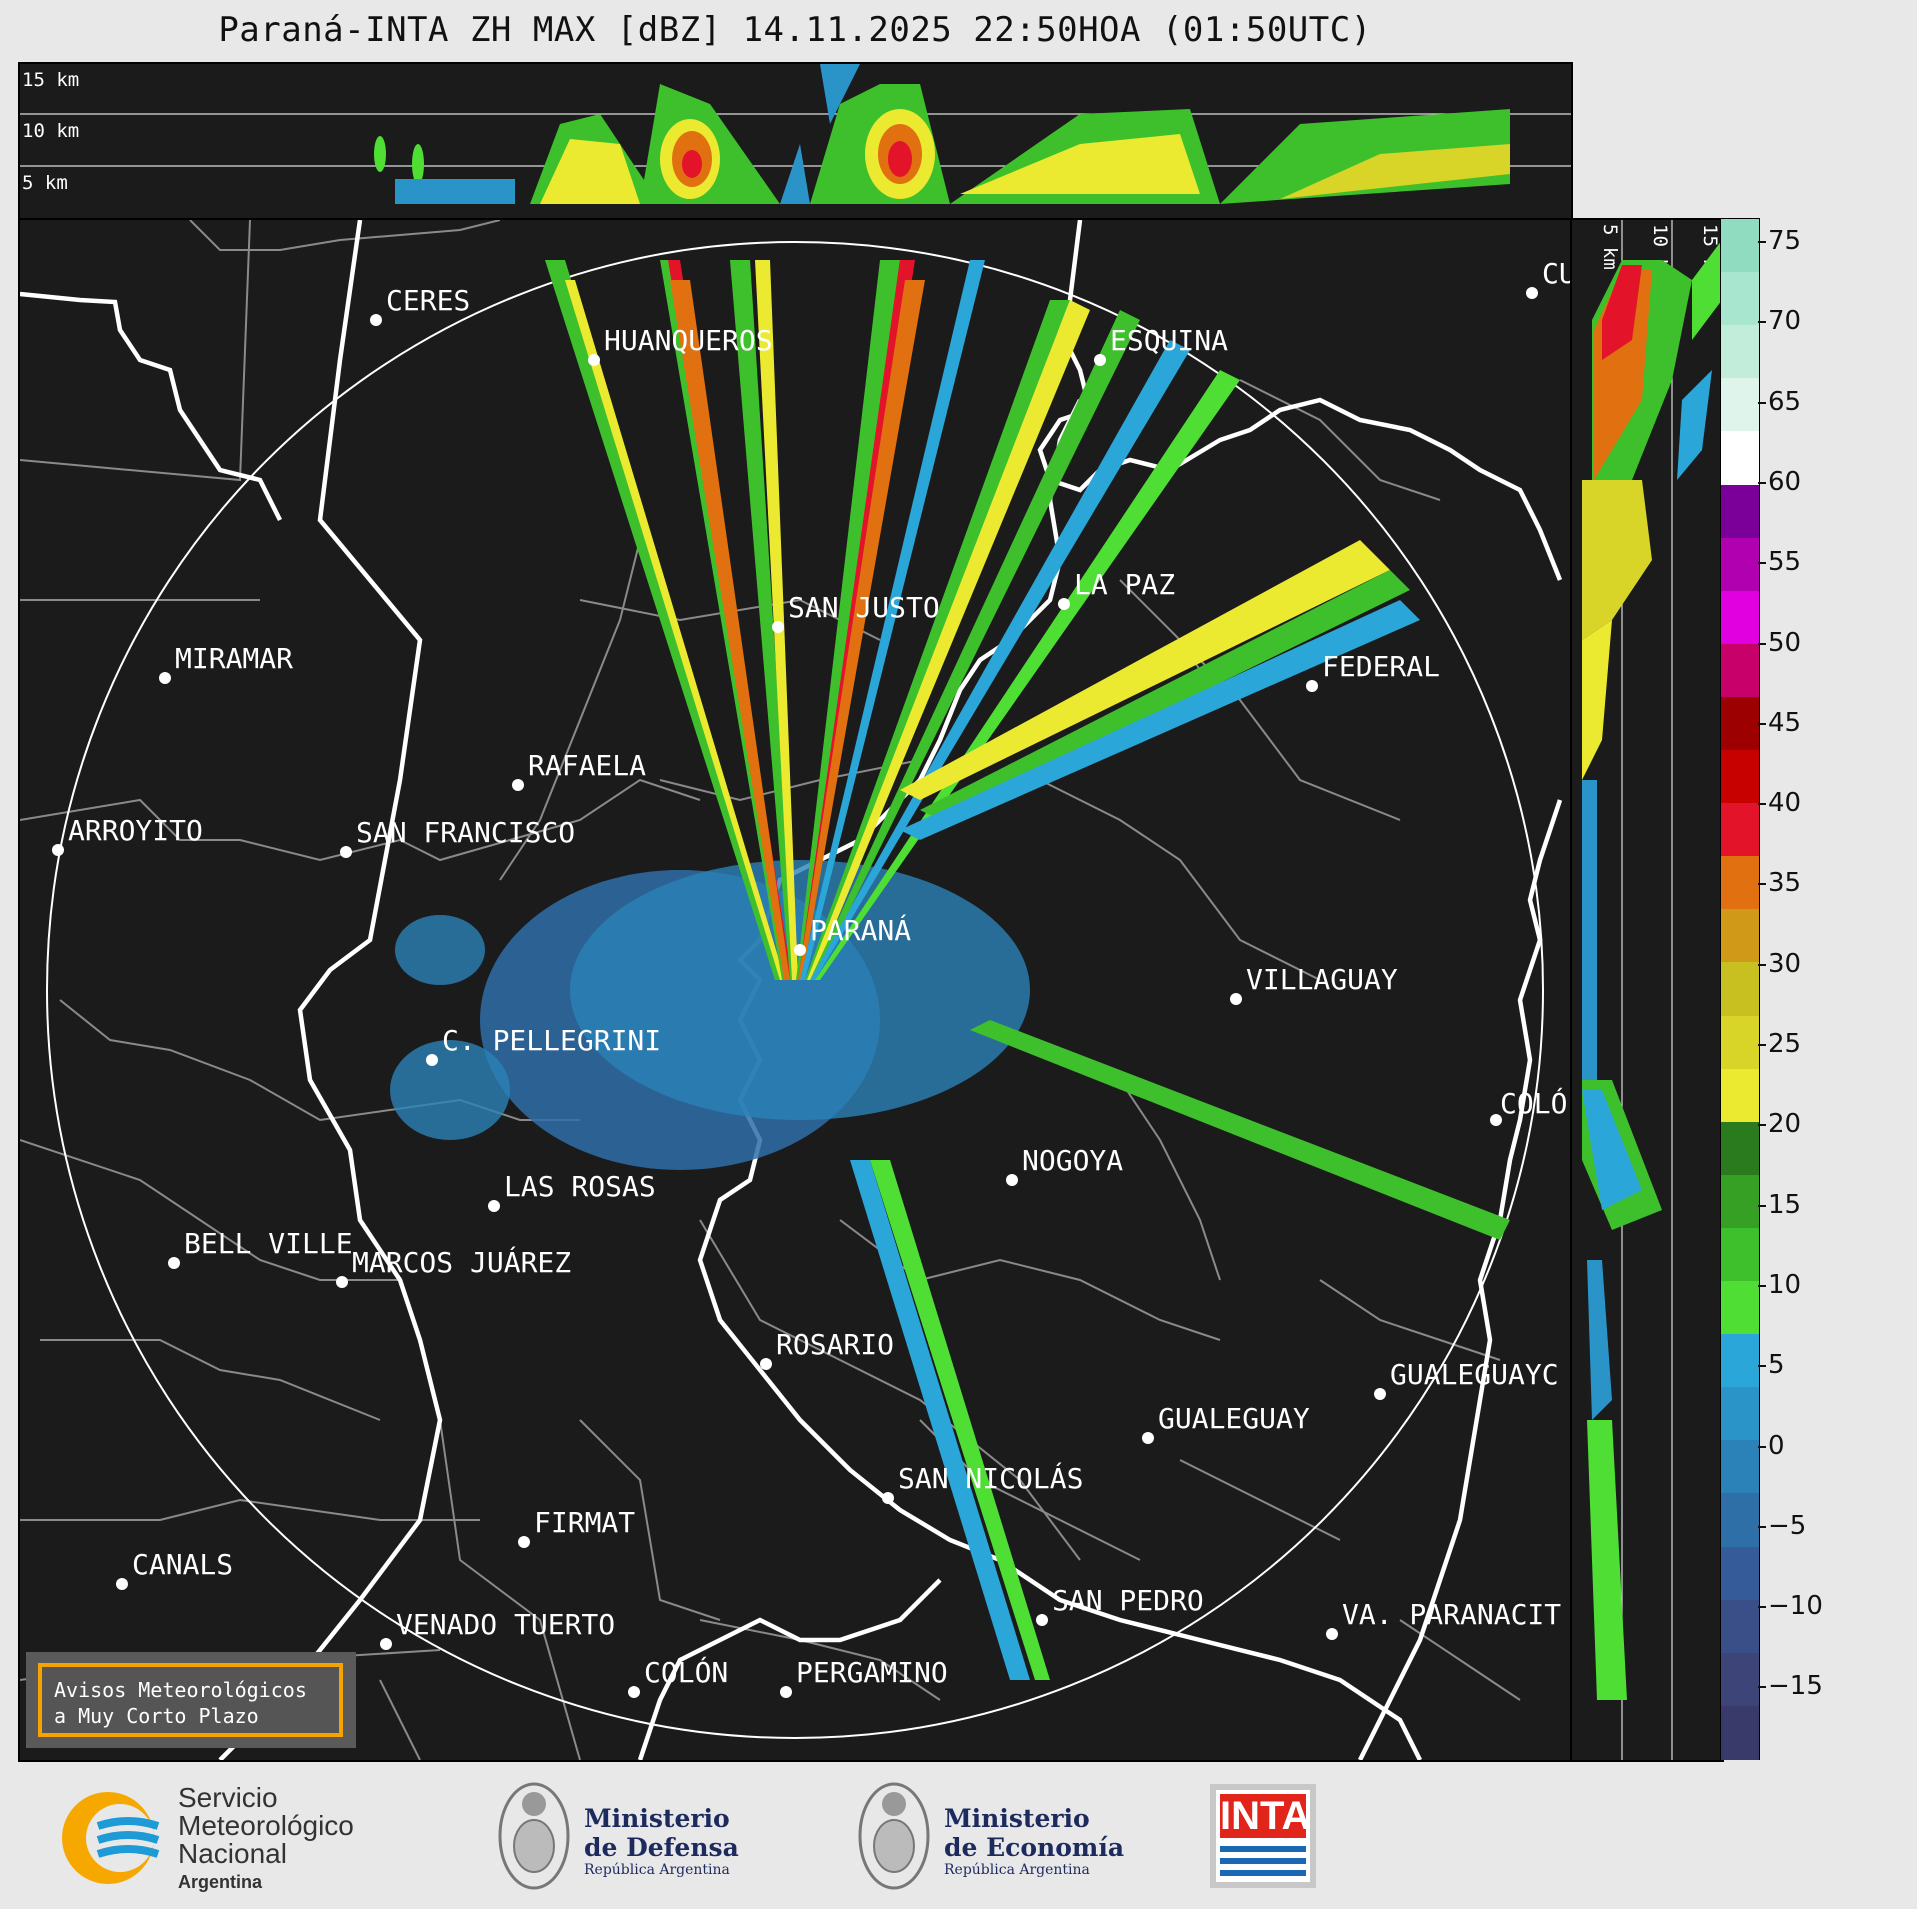 This screenshot has height=1909, width=1917. What do you see at coordinates (156, 1716) in the screenshot?
I see `notice-line-2: a Muy Corto Plazo` at bounding box center [156, 1716].